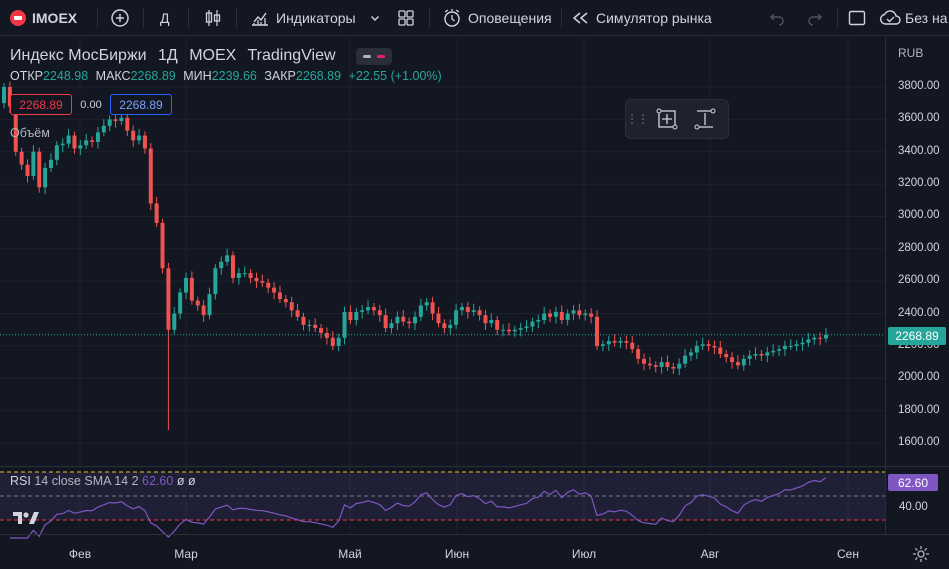 This screenshot has height=569, width=949. Describe the element at coordinates (91, 104) in the screenshot. I see `spread-value: 0.00` at that location.